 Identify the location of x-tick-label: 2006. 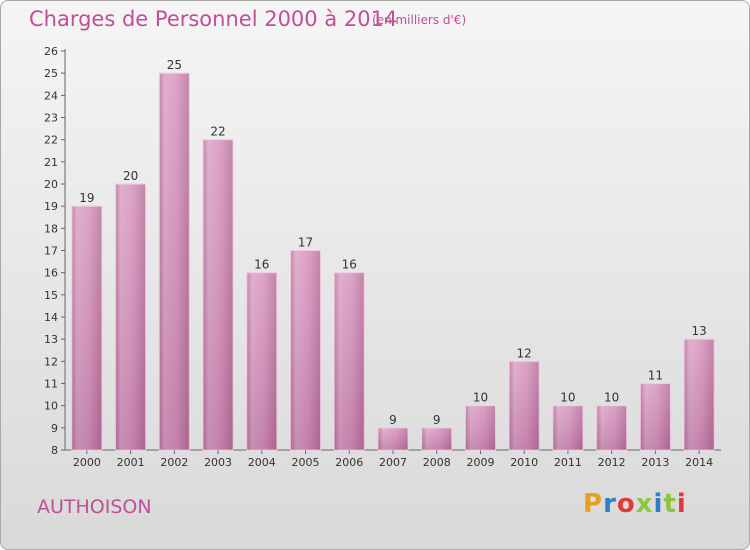
(349, 462).